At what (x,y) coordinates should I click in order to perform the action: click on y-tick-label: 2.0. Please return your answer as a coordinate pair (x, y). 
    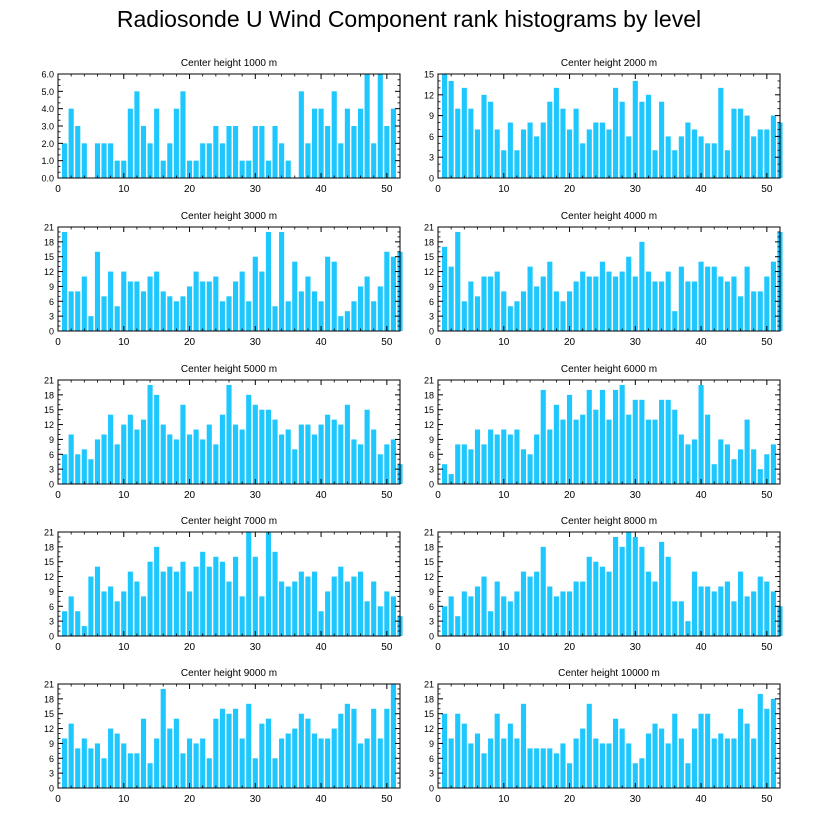
    Looking at the image, I should click on (47, 144).